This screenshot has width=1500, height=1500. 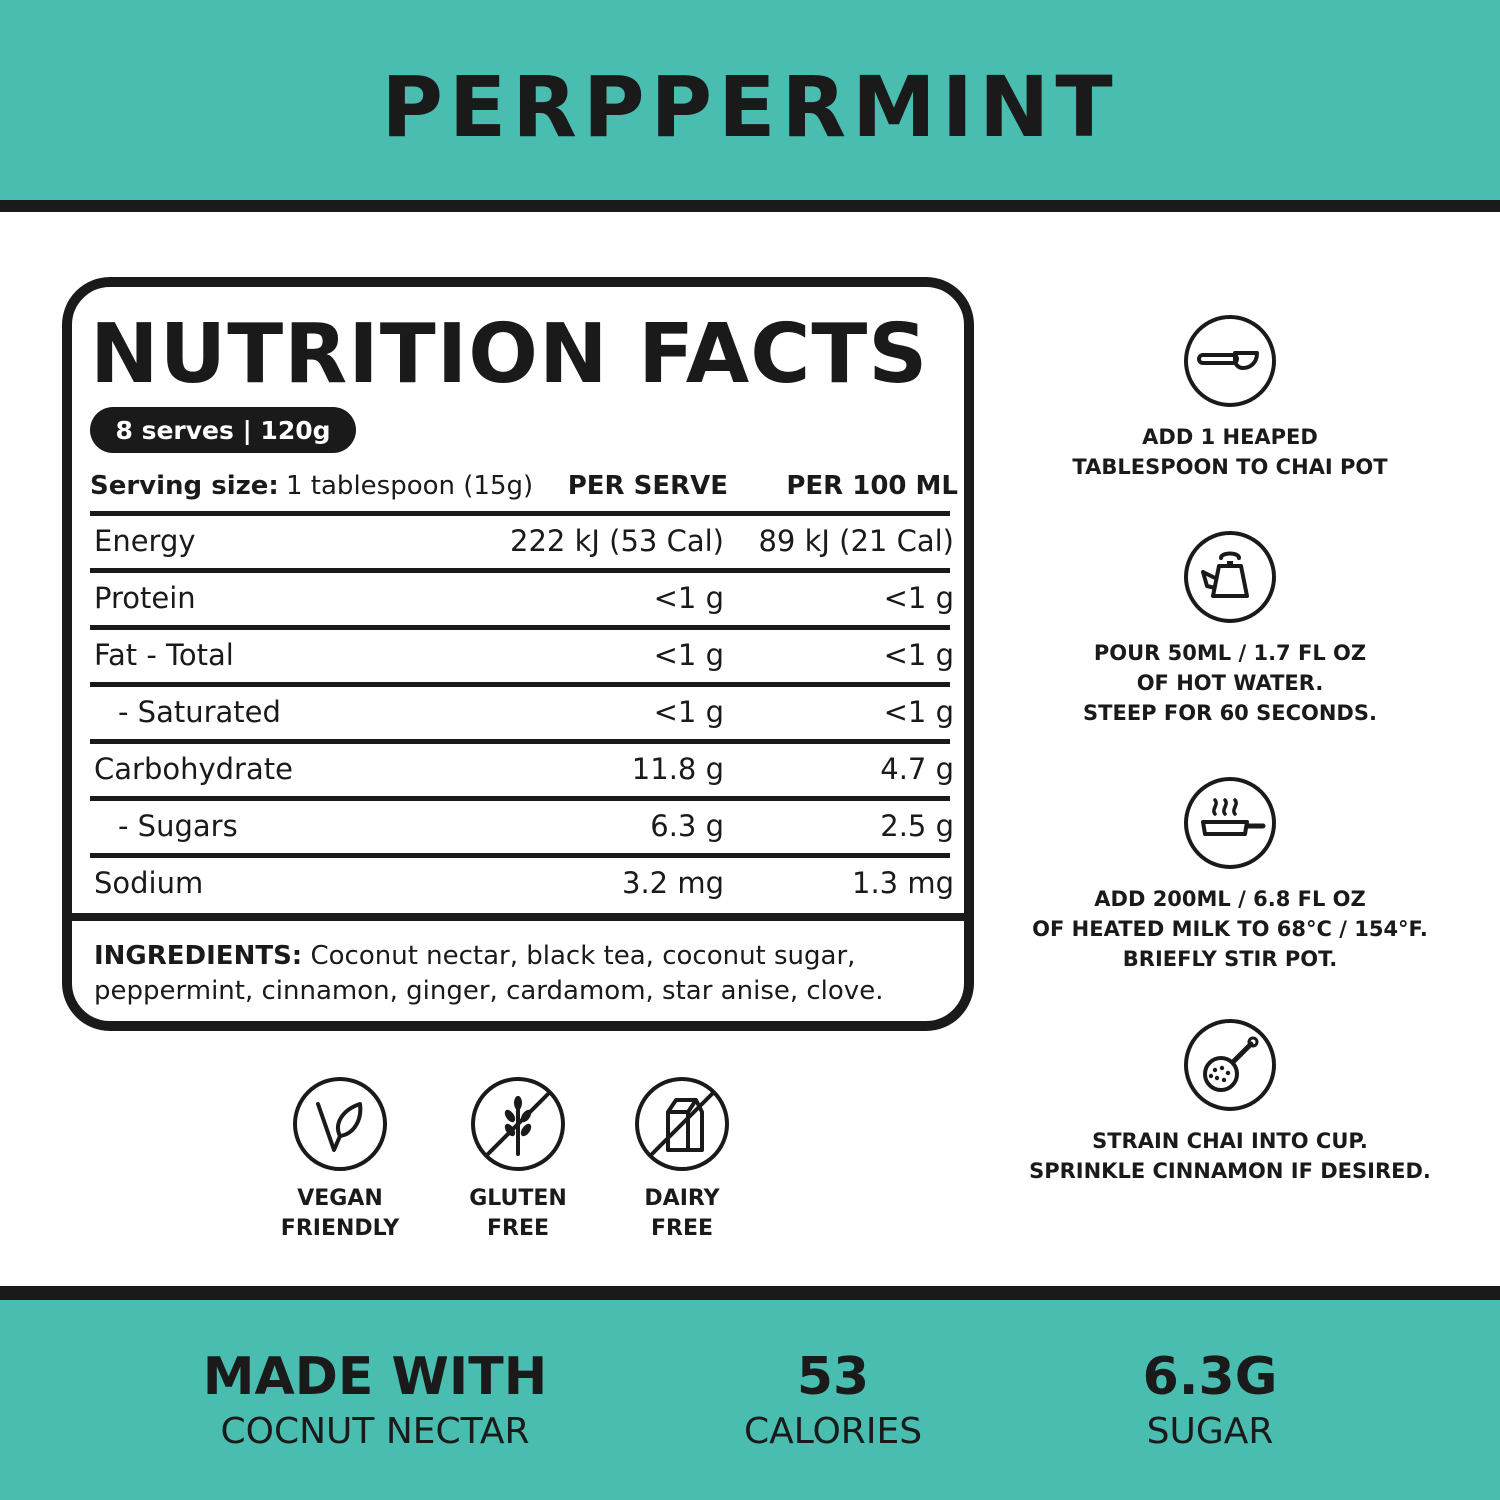 I want to click on nutrient-name: - Sugars, so click(x=178, y=826).